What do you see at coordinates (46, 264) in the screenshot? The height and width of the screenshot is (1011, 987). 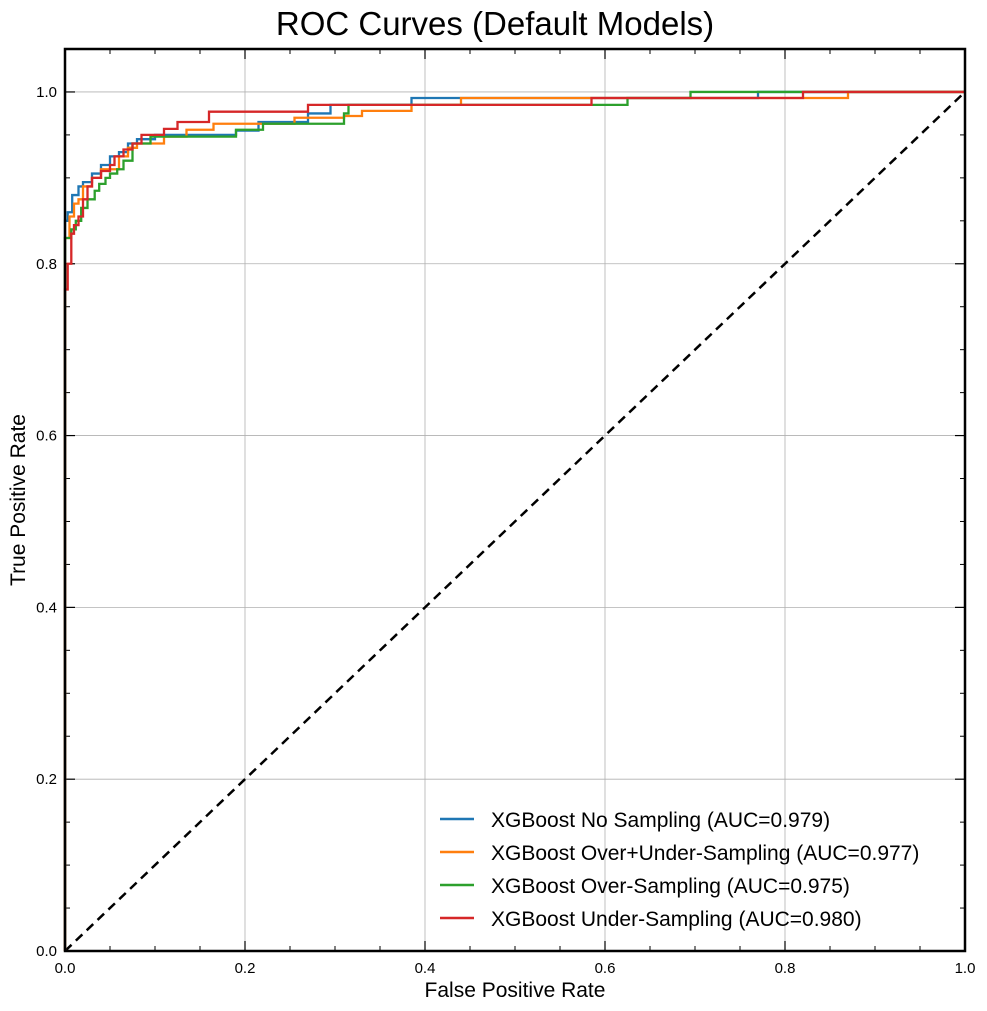 I see `y-tick-label: 0.8` at bounding box center [46, 264].